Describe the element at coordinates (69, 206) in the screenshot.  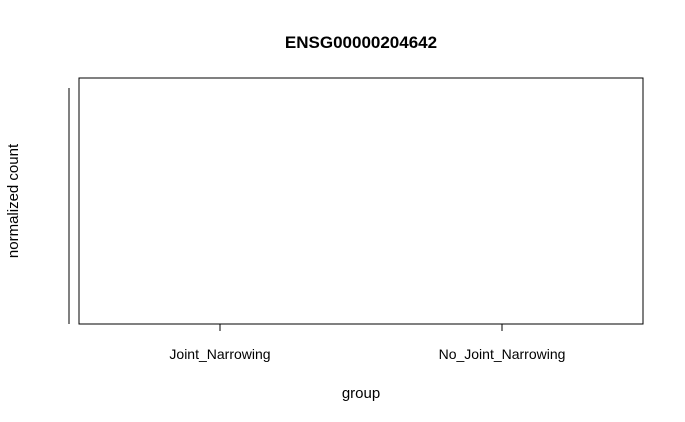
I see `y-axis: 200030005000` at that location.